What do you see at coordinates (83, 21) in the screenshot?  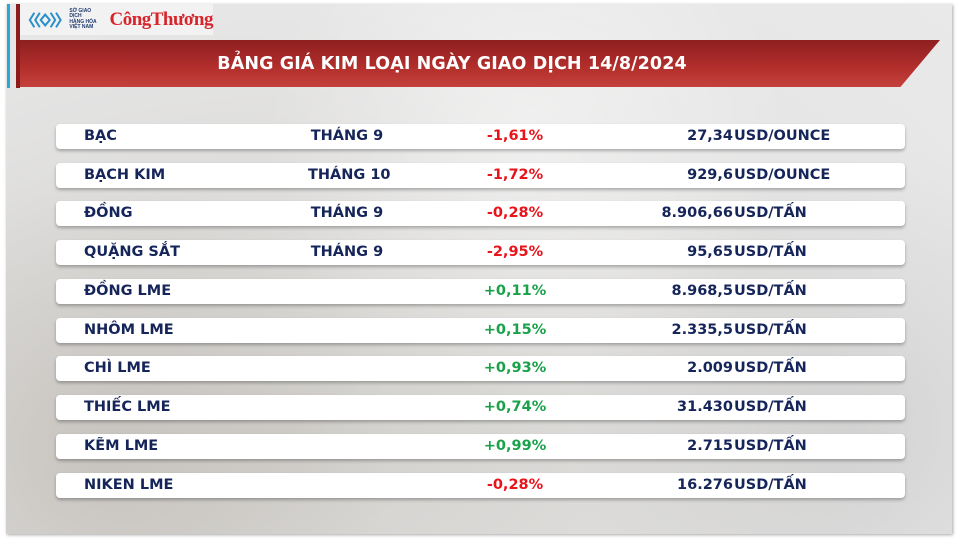 I see `sgd-line-2: HÀNG HÓA` at bounding box center [83, 21].